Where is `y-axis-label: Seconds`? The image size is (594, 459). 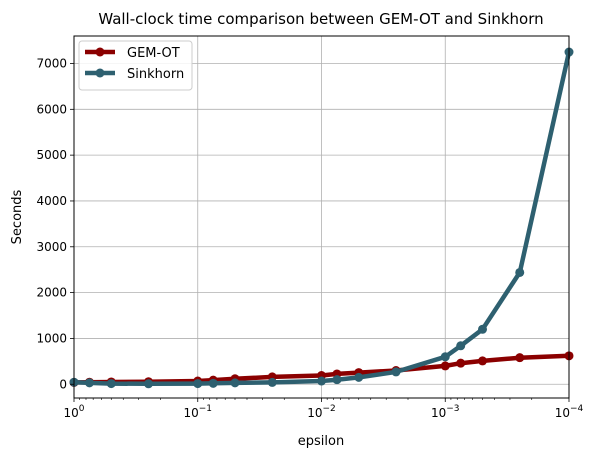 y-axis-label: Seconds is located at coordinates (17, 216).